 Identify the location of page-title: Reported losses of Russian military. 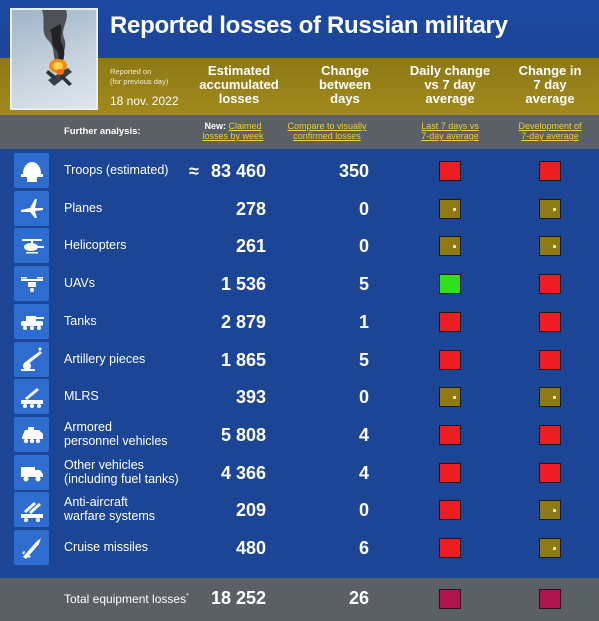
(309, 25).